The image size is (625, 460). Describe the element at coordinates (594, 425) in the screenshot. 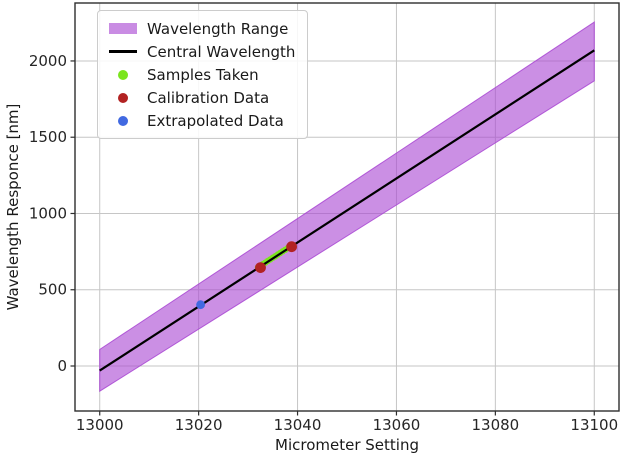

I see `x-tick-label: 13100` at that location.